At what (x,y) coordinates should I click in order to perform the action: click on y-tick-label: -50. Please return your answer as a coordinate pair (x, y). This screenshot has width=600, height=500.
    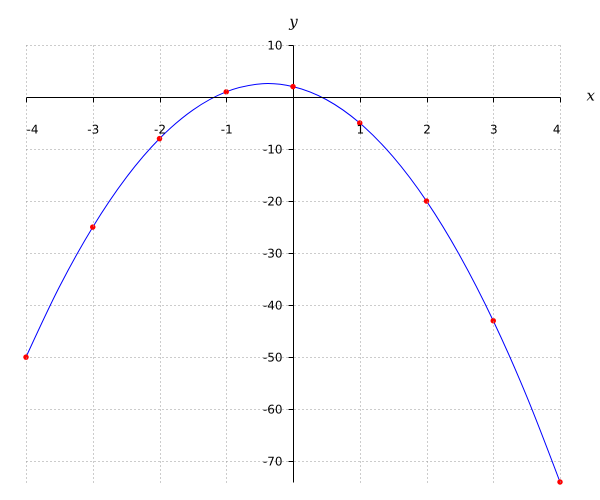
    Looking at the image, I should click on (272, 357).